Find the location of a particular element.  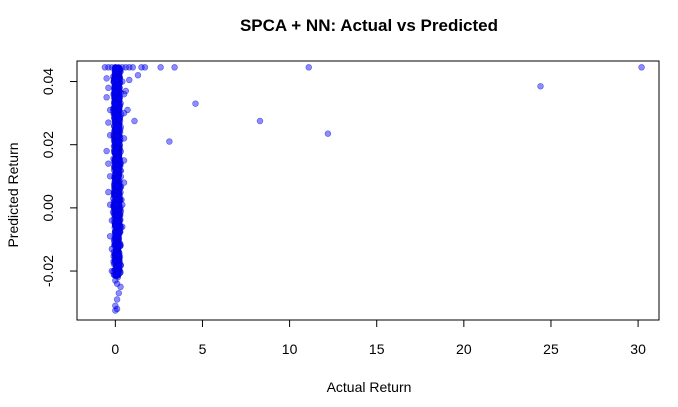

y-axis: -0.02 0.00 0.02 0.04 is located at coordinates (58, 177).